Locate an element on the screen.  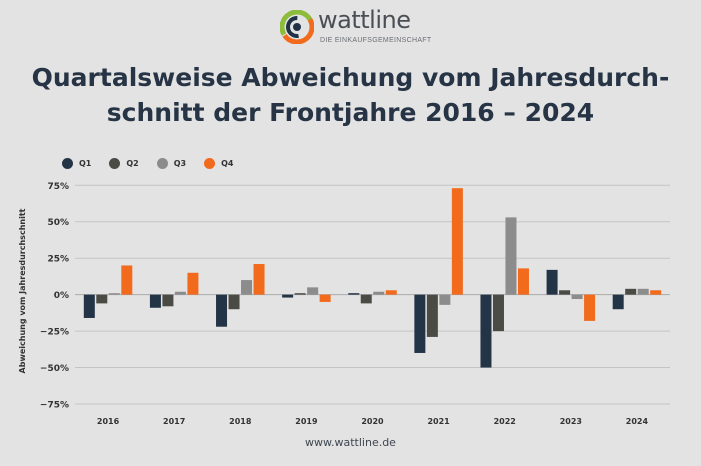
bar-q2-2016 is located at coordinates (102, 299).